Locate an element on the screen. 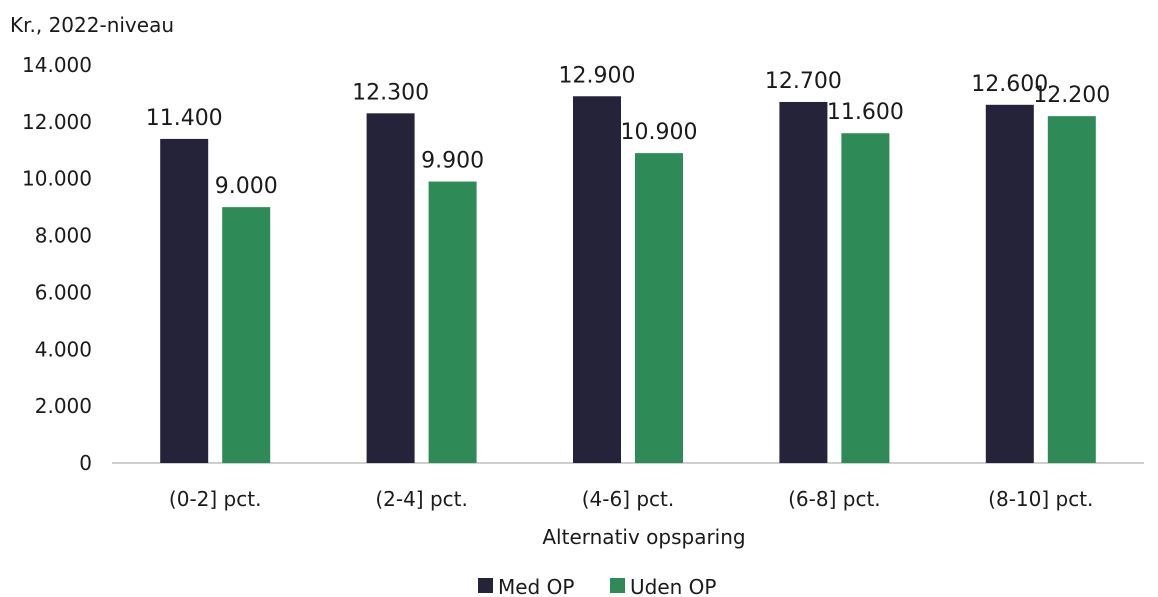 Image resolution: width=1158 pixels, height=597 pixels. data-label: 9.000 is located at coordinates (246, 186).